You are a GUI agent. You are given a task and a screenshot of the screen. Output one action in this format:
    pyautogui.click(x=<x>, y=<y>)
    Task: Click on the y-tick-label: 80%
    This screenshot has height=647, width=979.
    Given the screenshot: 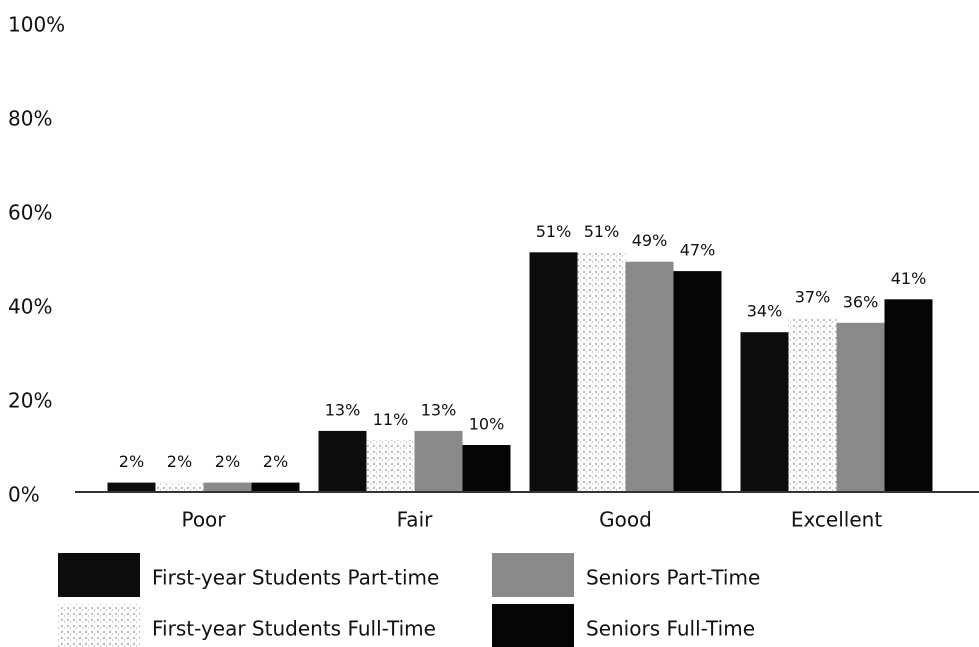 What is the action you would take?
    pyautogui.click(x=30, y=119)
    